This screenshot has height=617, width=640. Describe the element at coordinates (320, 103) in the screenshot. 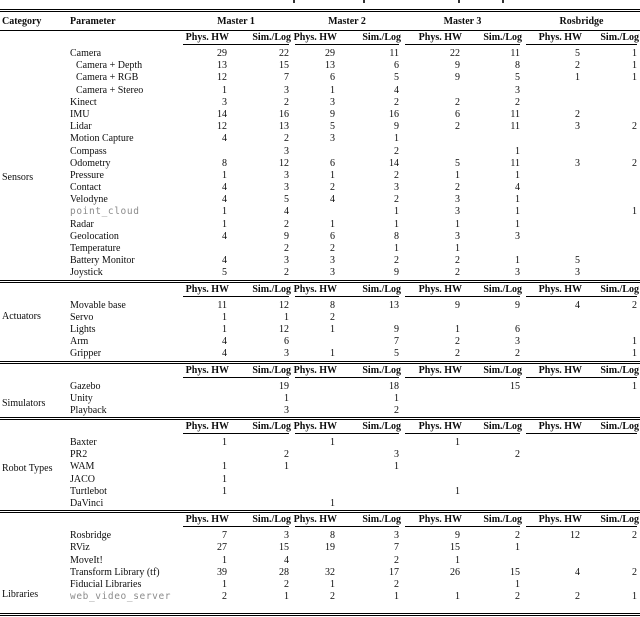

I see `table-row: Kinect 3 2 3 2 2 2` at that location.